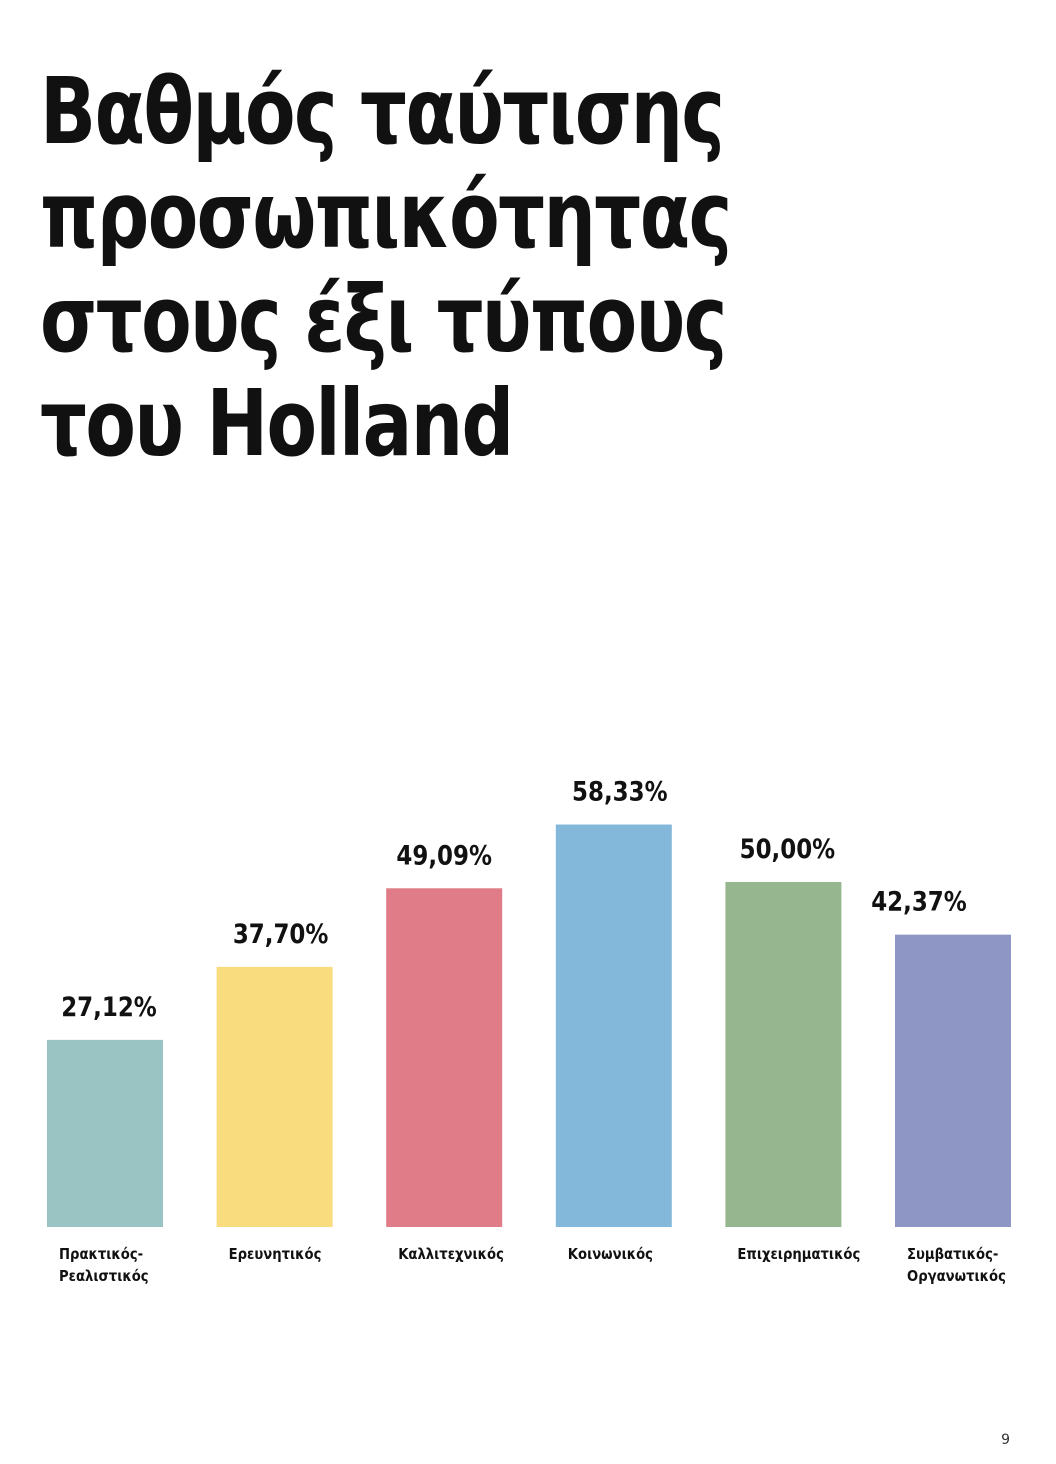 This screenshot has width=1056, height=1464. I want to click on title-line-4: του Holland, so click(277, 423).